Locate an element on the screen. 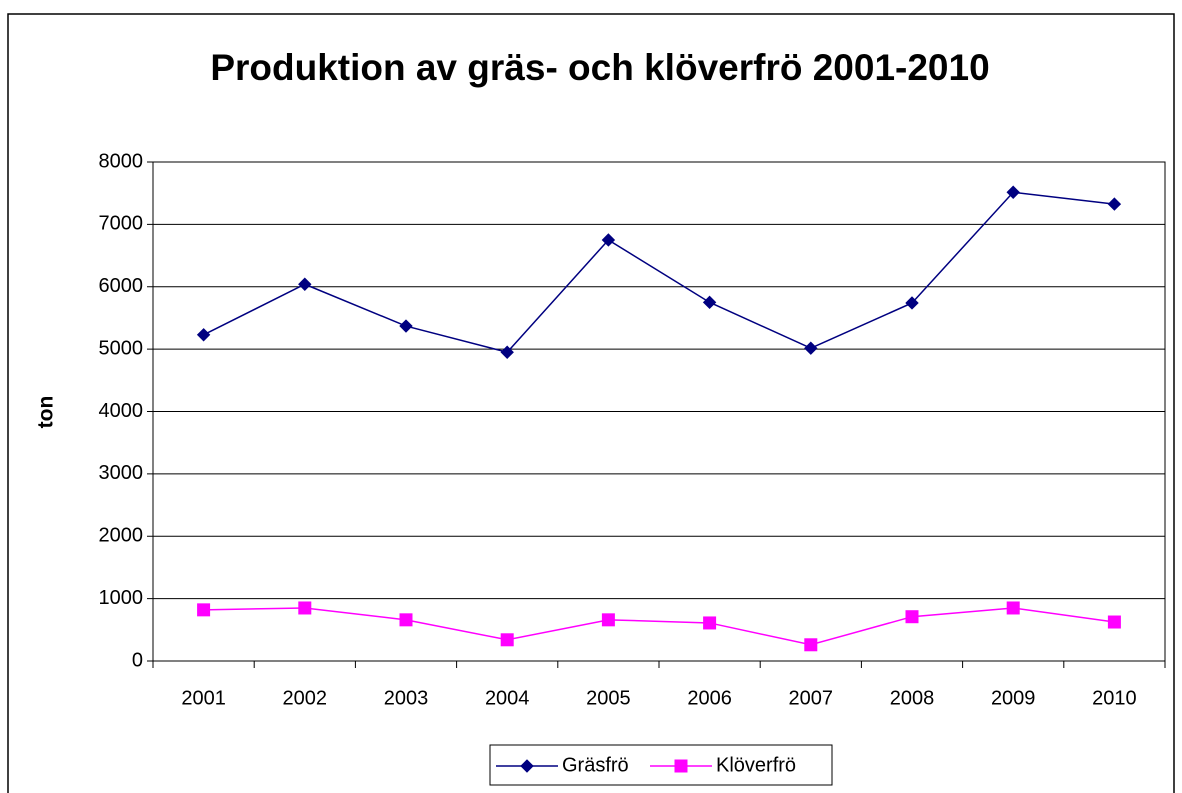  x-tick-label: 2005 is located at coordinates (608, 698).